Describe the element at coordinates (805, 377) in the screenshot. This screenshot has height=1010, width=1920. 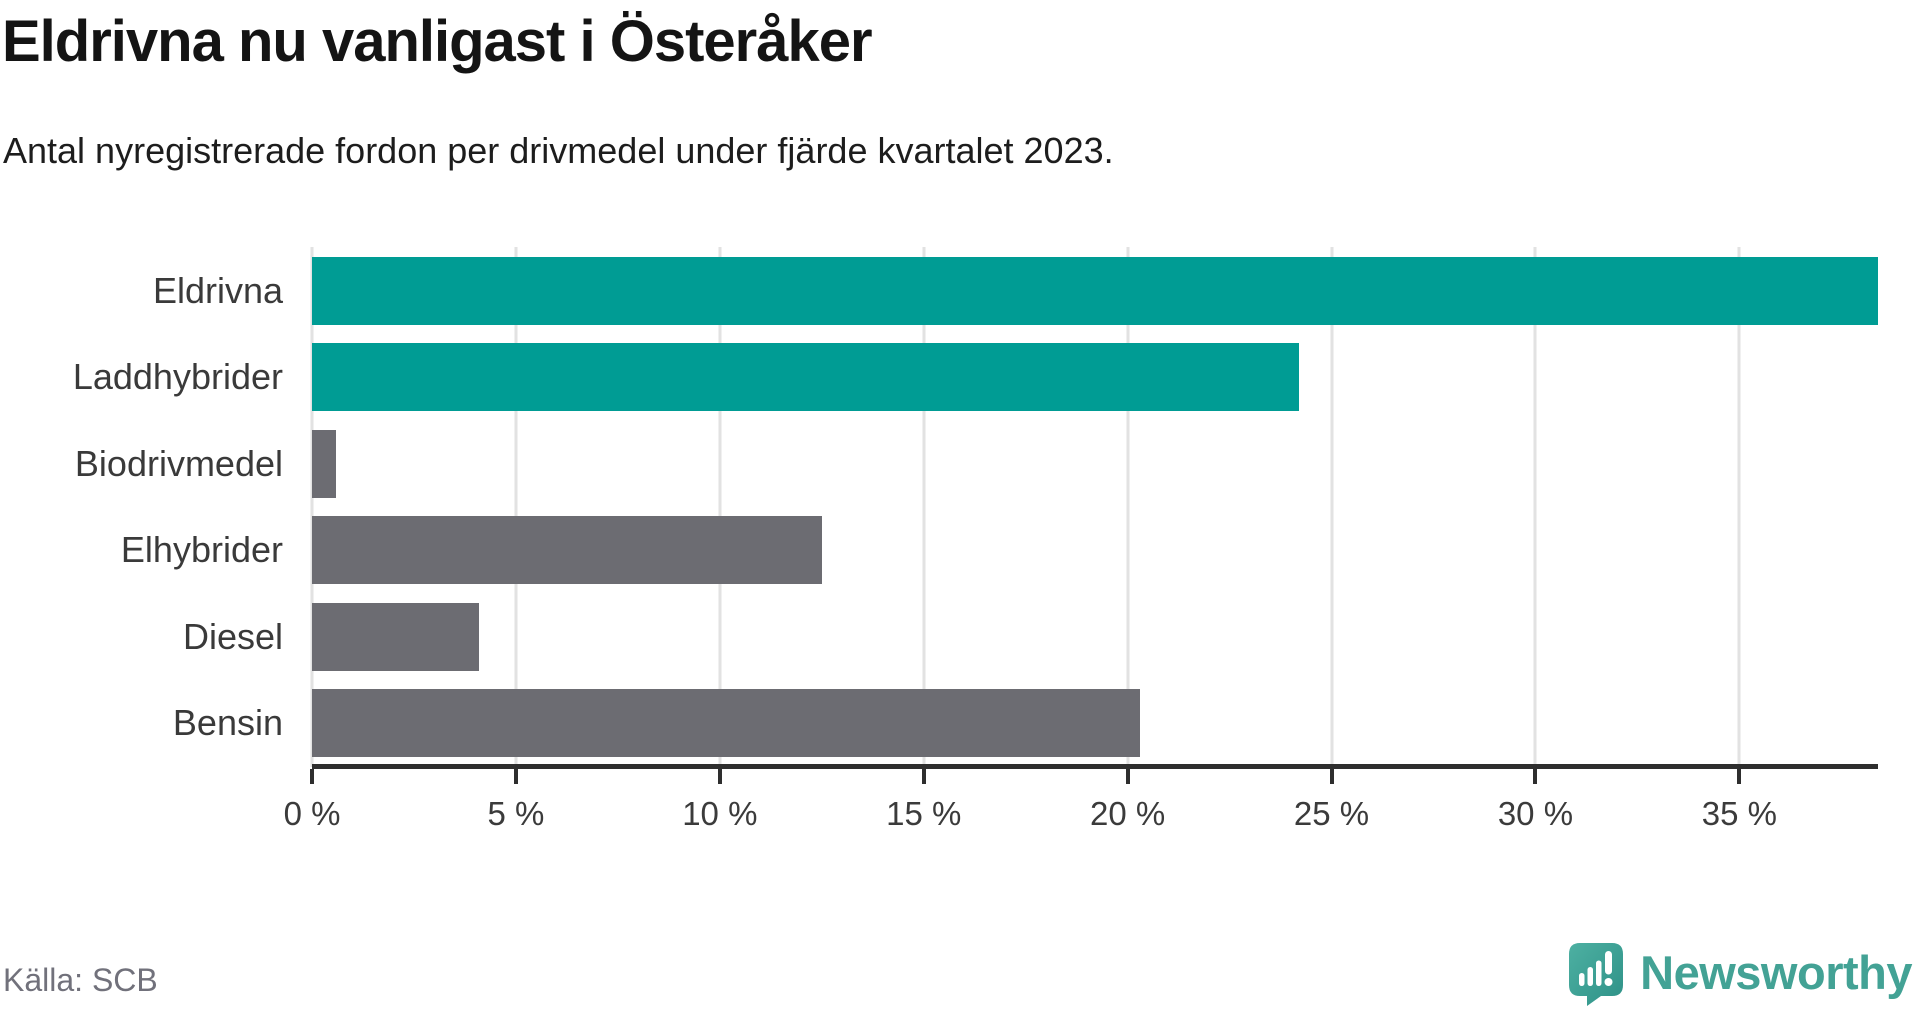
I see `bar-laddhybrider` at that location.